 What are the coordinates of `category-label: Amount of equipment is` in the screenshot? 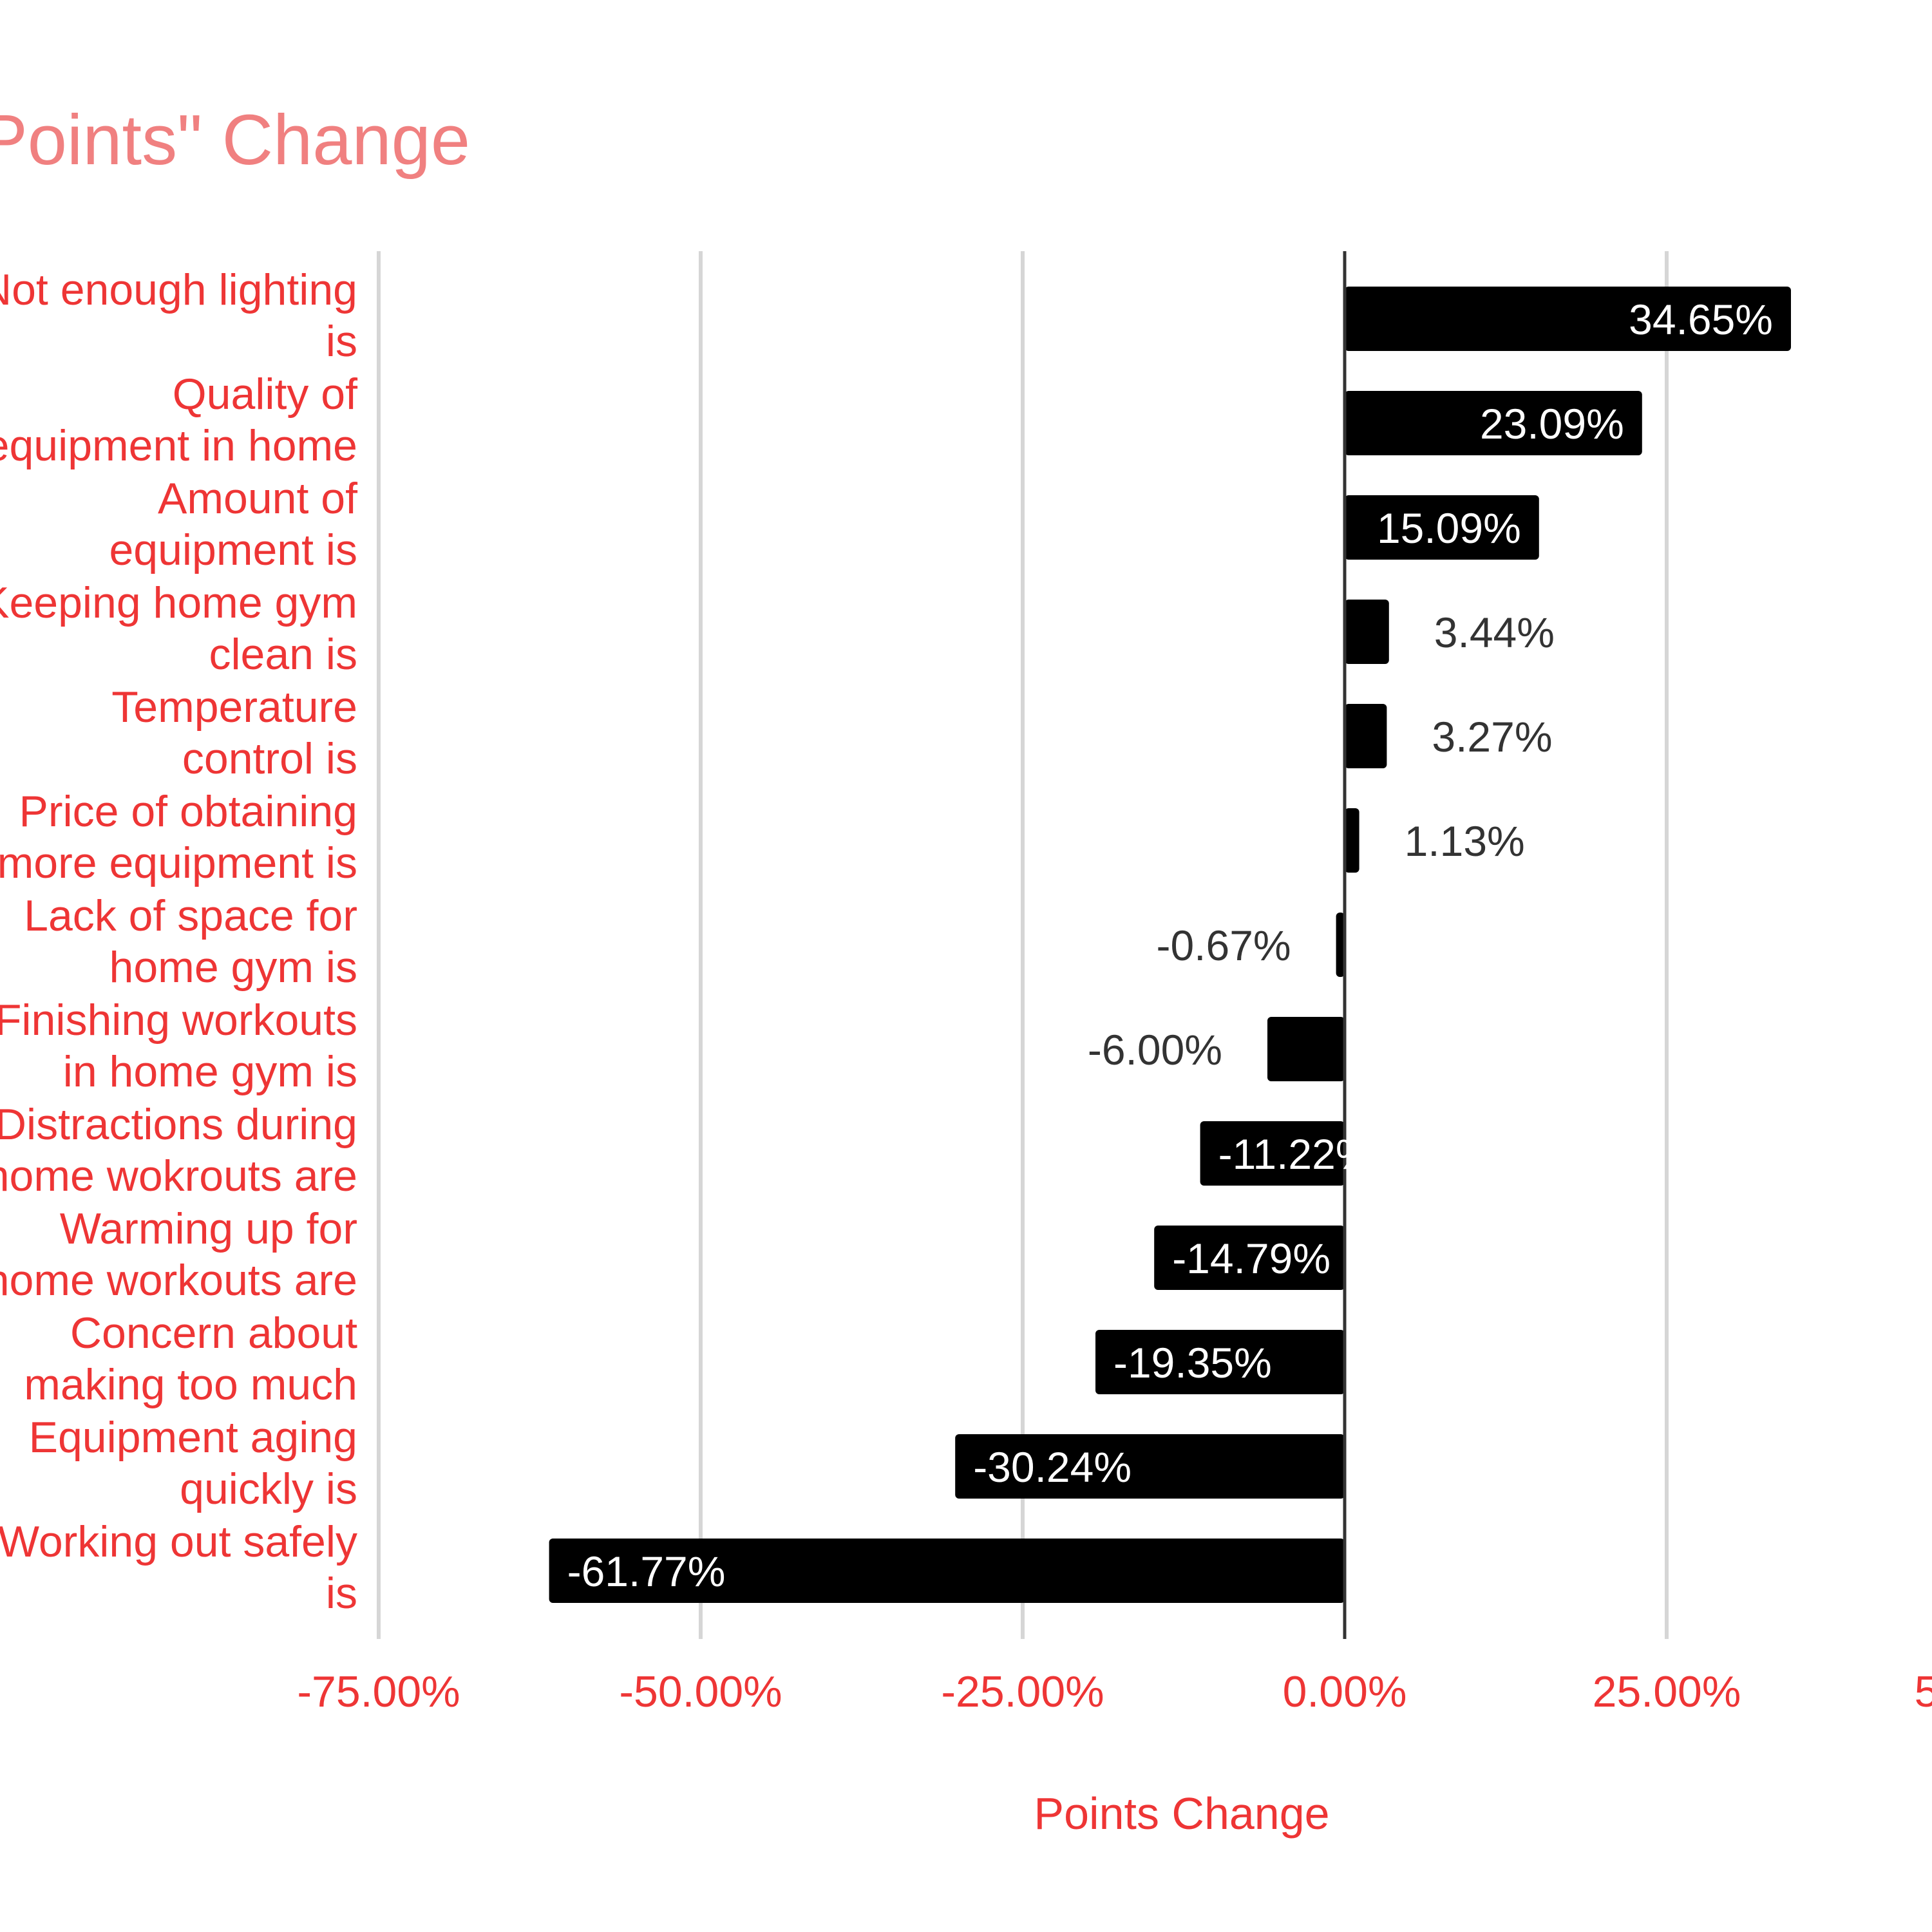 It's located at (233, 524).